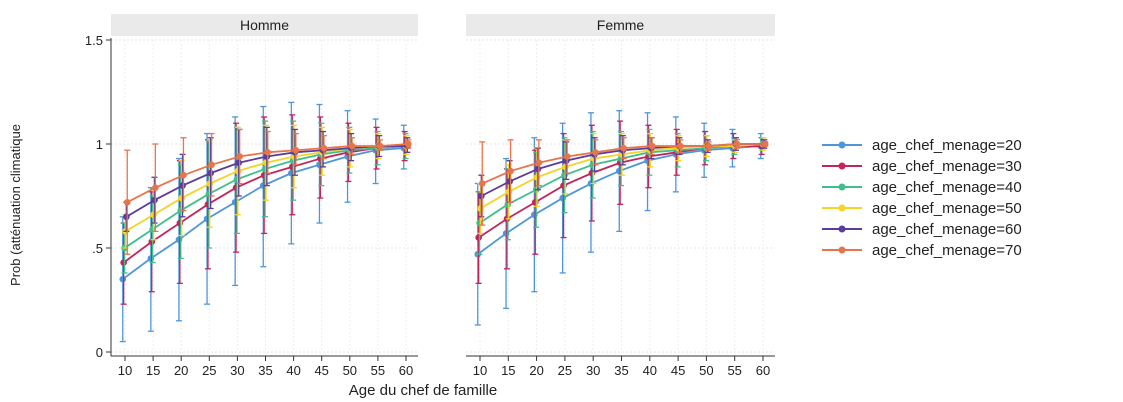  Describe the element at coordinates (94, 40) in the screenshot. I see `y-tick-label: 1.5` at that location.